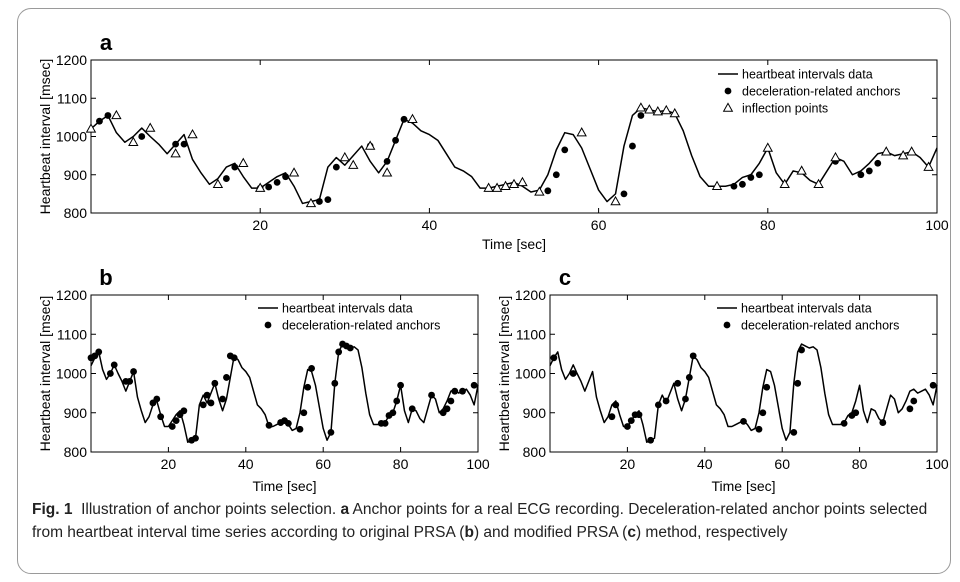 The image size is (960, 582). Describe the element at coordinates (345, 509) in the screenshot. I see `caption-letter-a: a` at that location.